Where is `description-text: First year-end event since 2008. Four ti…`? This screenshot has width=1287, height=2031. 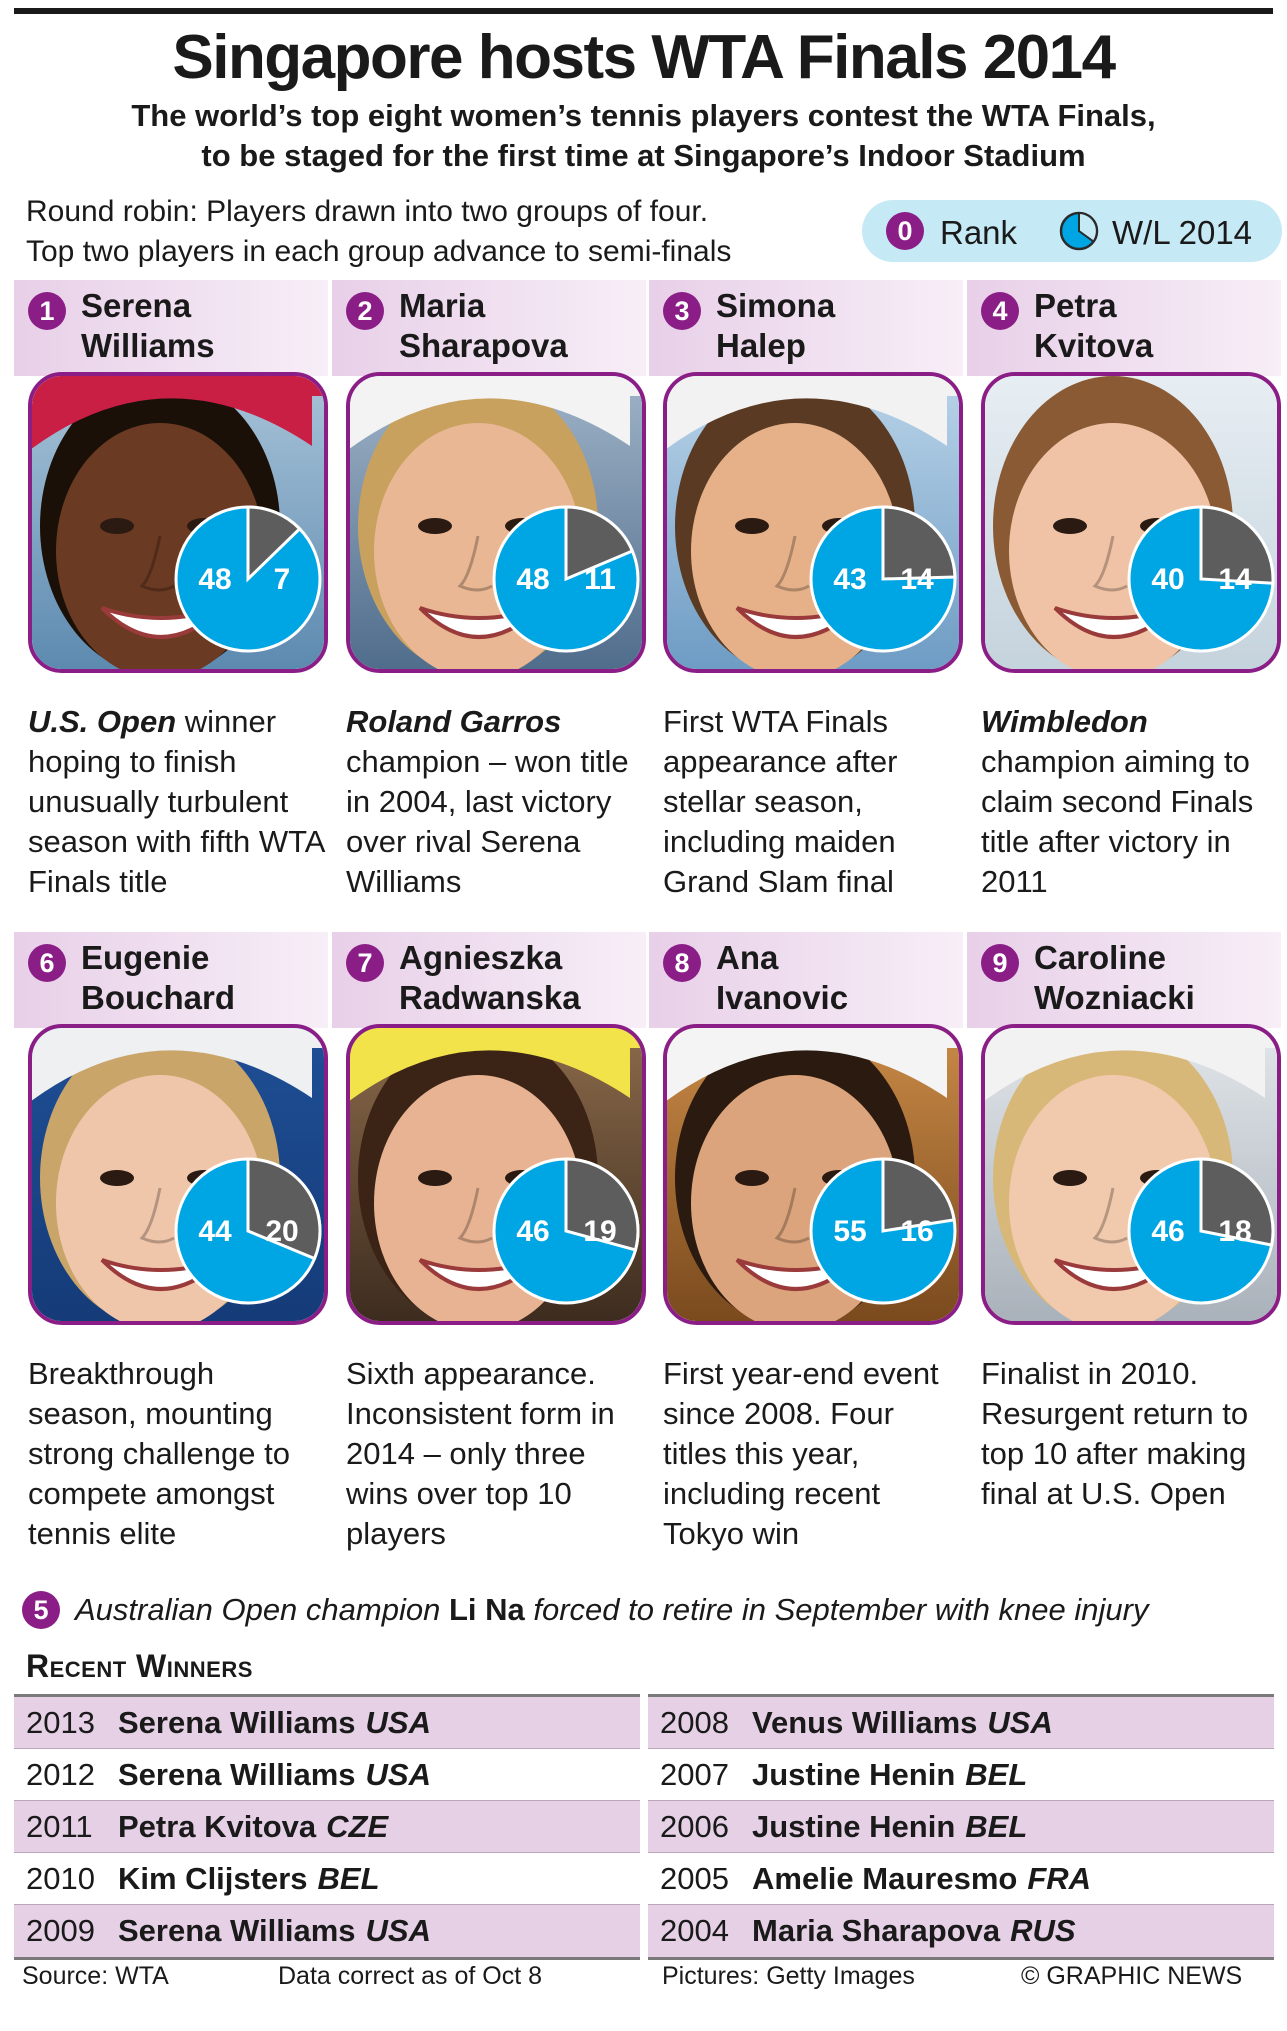
description-text: First year-end event since 2008. Four ti… is located at coordinates (801, 1453).